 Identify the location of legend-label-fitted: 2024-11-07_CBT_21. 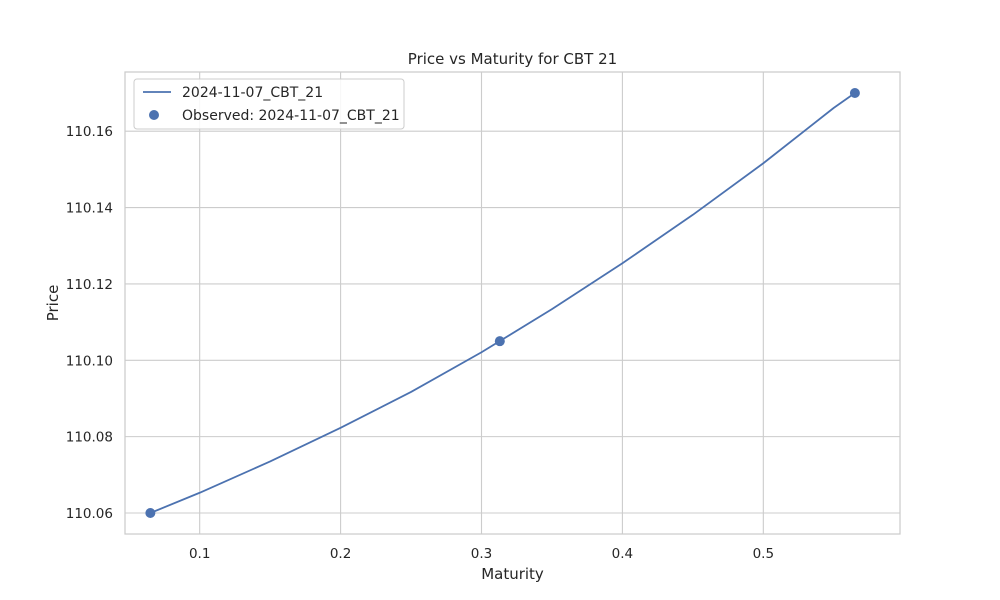
(252, 93).